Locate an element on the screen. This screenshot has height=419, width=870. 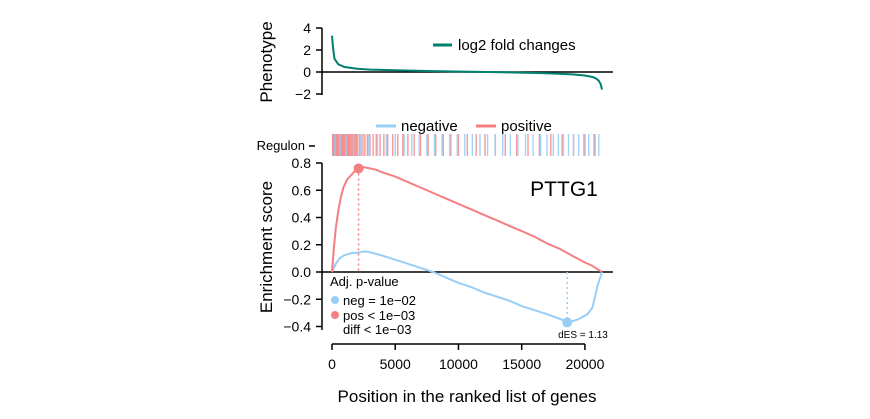
pvalue-pos-dot is located at coordinates (335, 315).